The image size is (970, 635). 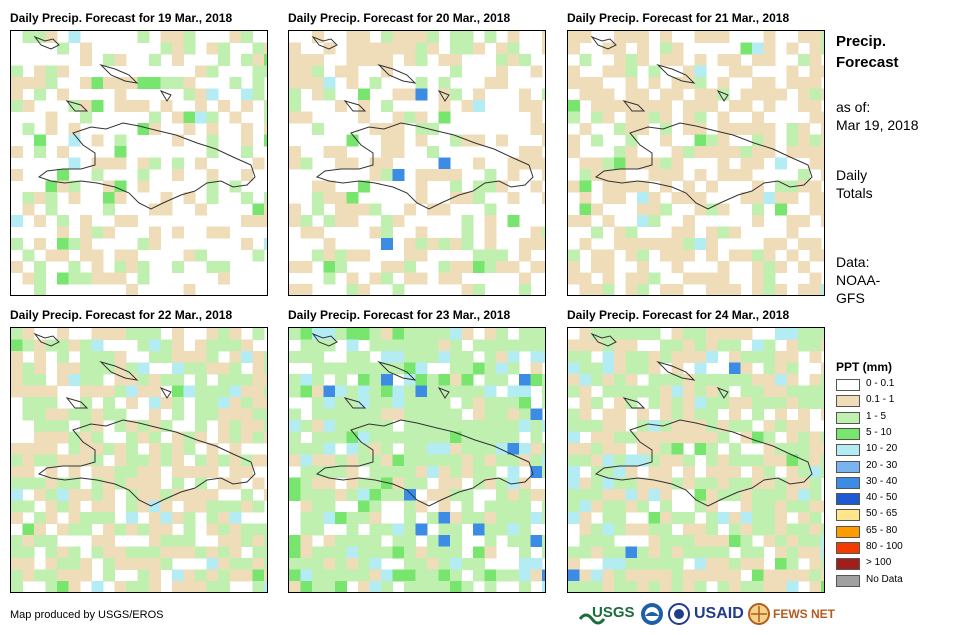 I want to click on island-outline, so click(x=355, y=403).